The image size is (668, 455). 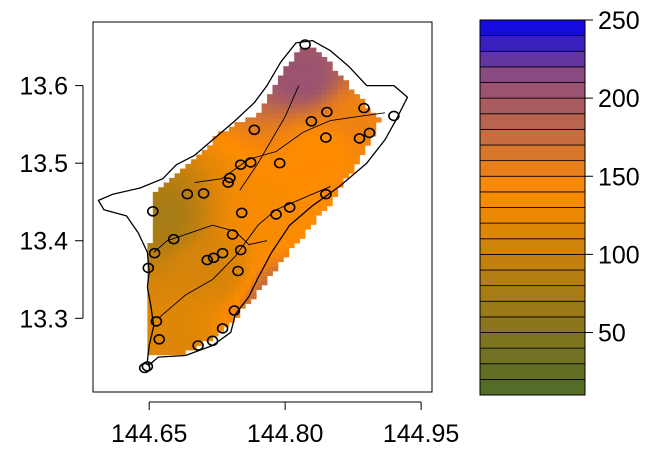 What do you see at coordinates (43, 164) in the screenshot?
I see `y-tick-label: 13.5` at bounding box center [43, 164].